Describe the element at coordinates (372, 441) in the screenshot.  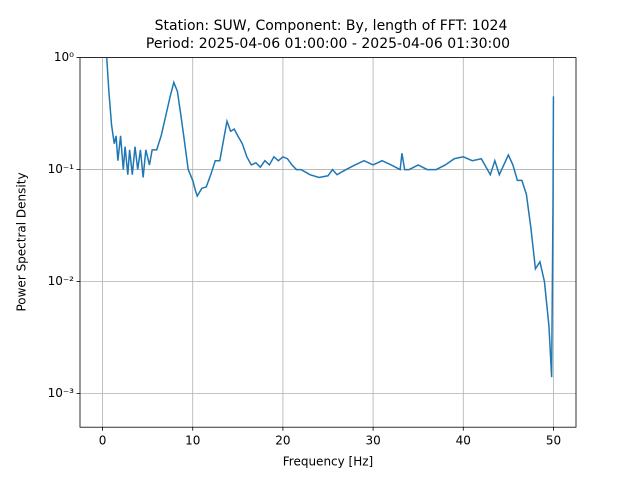
I see `x-tick-label: 30` at that location.